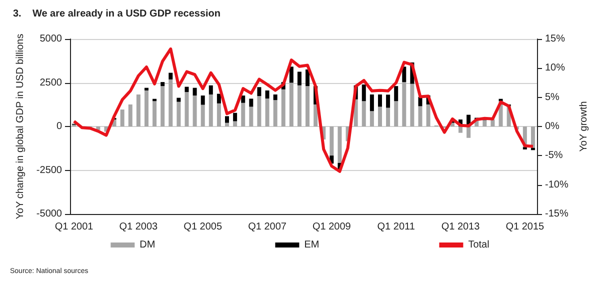 This screenshot has height=281, width=600. What do you see at coordinates (554, 156) in the screenshot?
I see `y2-tick-label: -5%` at bounding box center [554, 156].